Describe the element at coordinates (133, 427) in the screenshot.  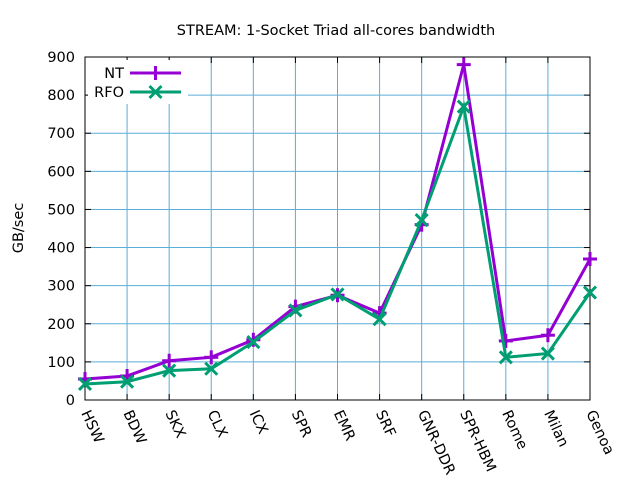
I see `x-tick-label: BDW` at that location.